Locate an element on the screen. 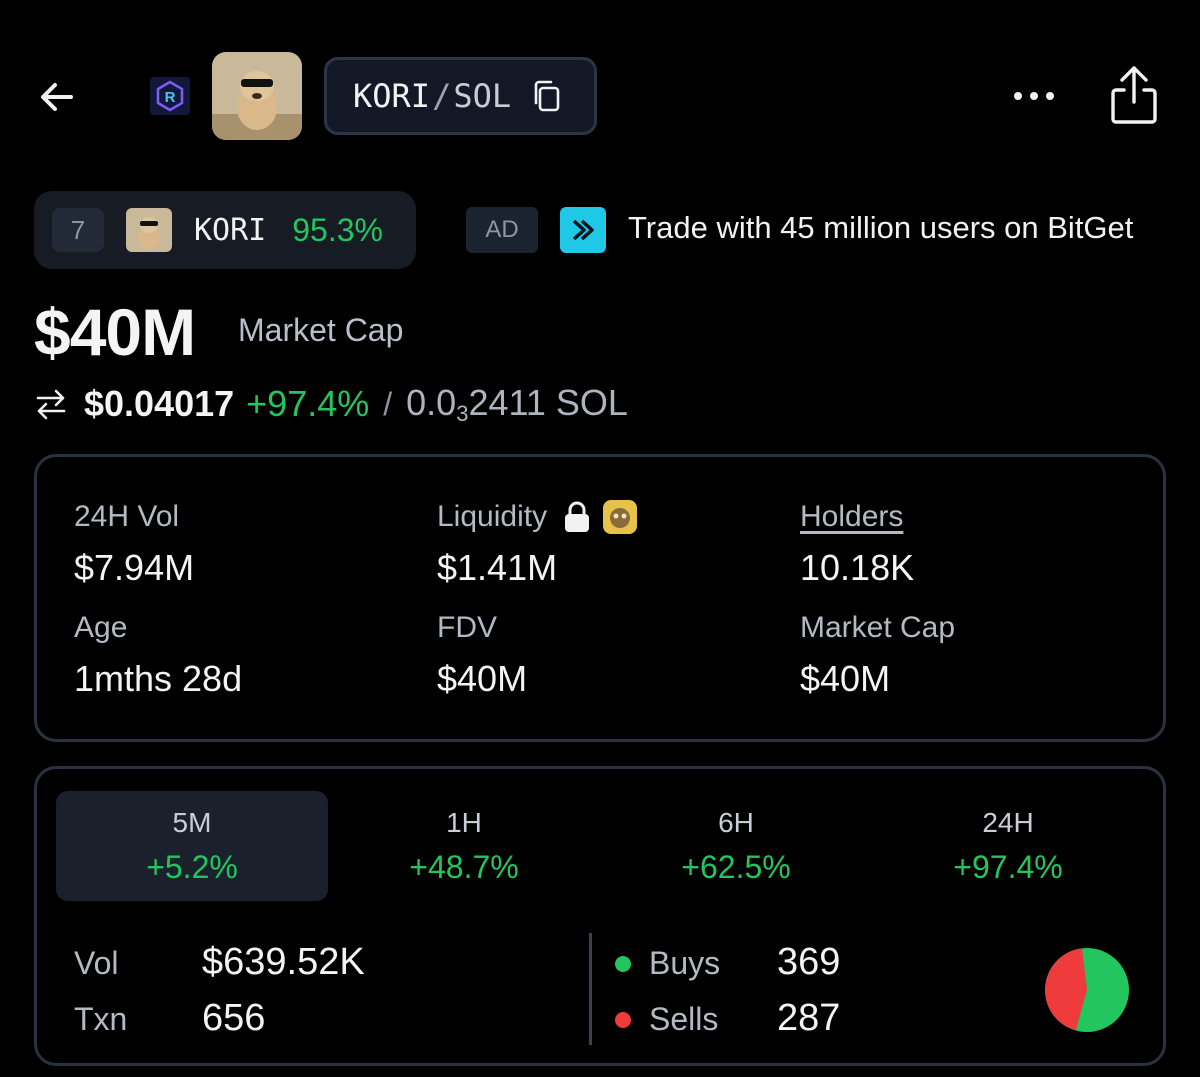  svg-text: R is located at coordinates (170, 97).